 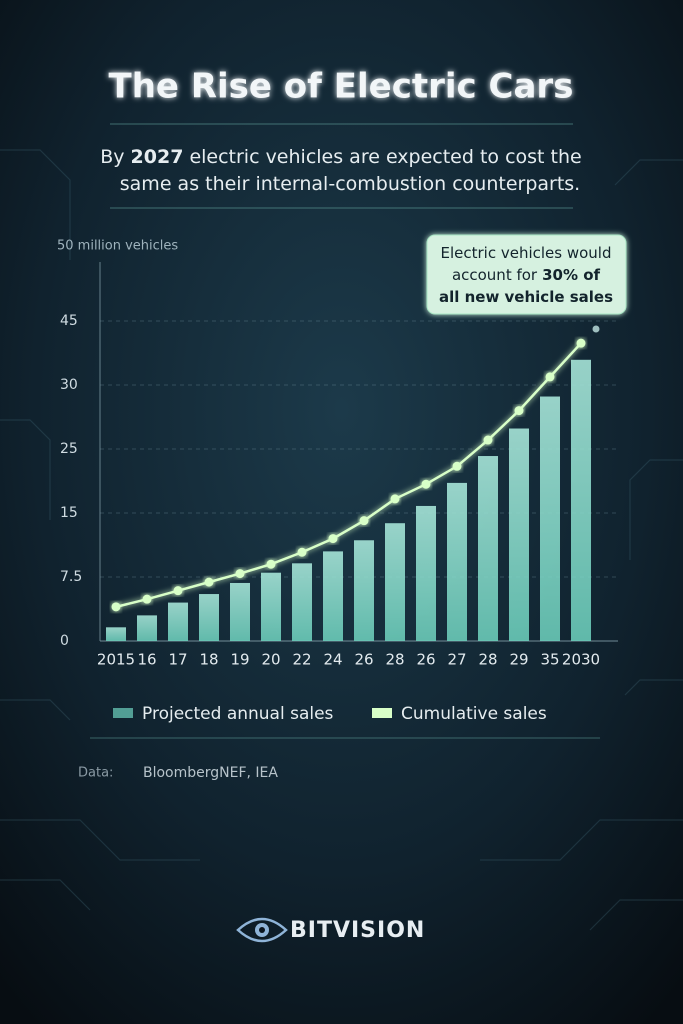 I want to click on subtitle-bold: 2027, so click(x=157, y=157).